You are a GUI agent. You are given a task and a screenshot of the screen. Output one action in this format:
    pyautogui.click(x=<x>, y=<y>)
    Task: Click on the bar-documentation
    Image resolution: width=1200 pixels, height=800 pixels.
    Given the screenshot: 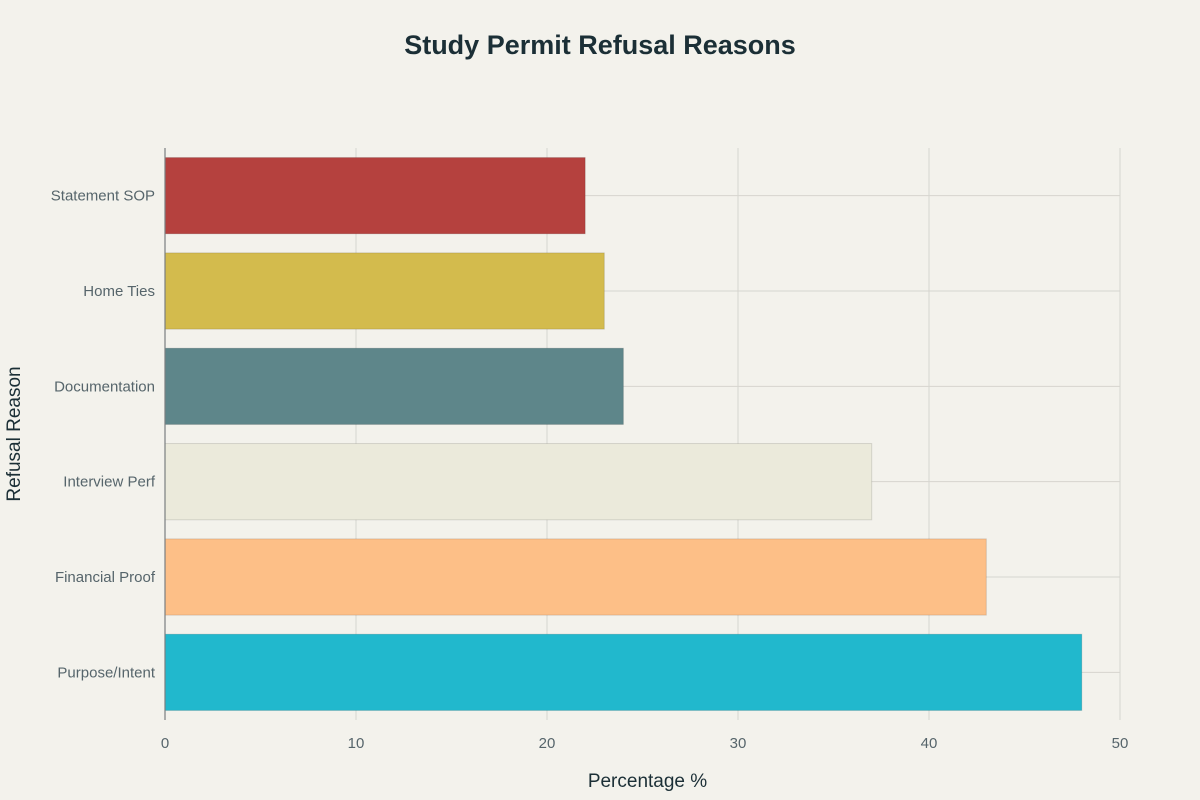 What is the action you would take?
    pyautogui.click(x=394, y=386)
    